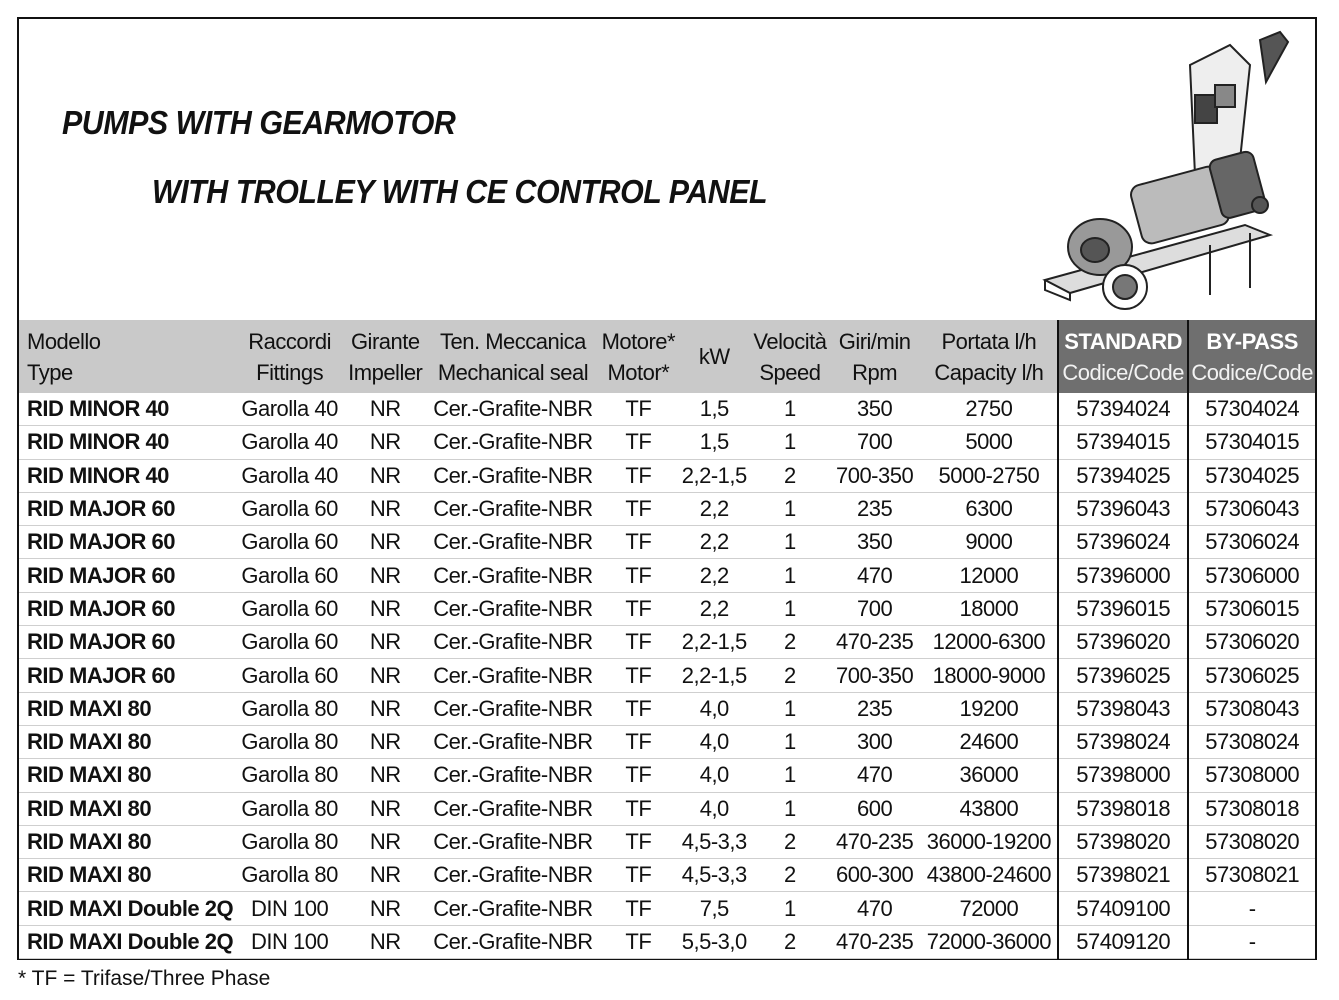 The image size is (1339, 1000). I want to click on cell-rpm: 350, so click(874, 542).